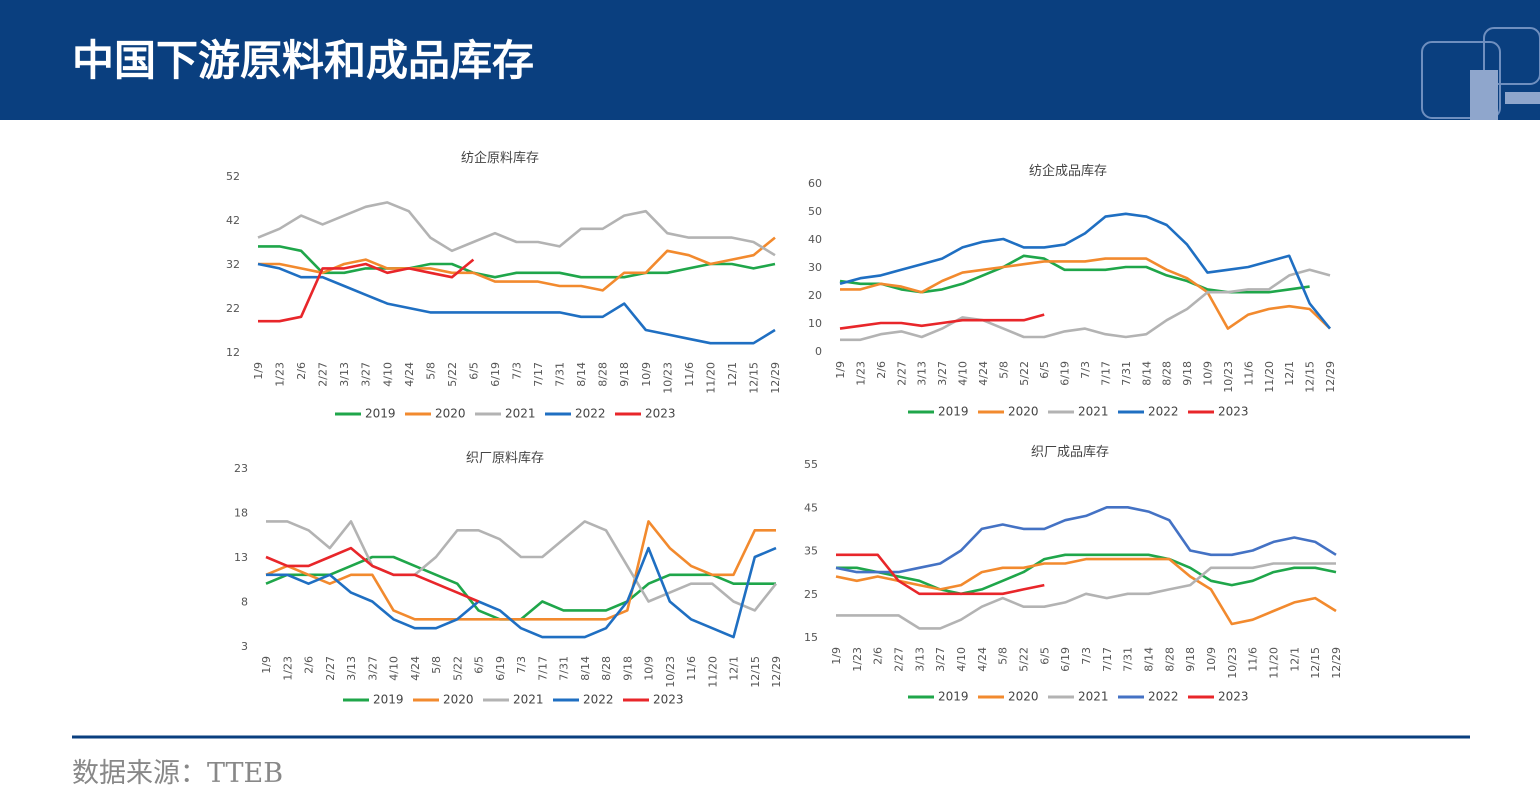 The width and height of the screenshot is (1540, 809). What do you see at coordinates (811, 637) in the screenshot?
I see `y-tick-label: 15` at bounding box center [811, 637].